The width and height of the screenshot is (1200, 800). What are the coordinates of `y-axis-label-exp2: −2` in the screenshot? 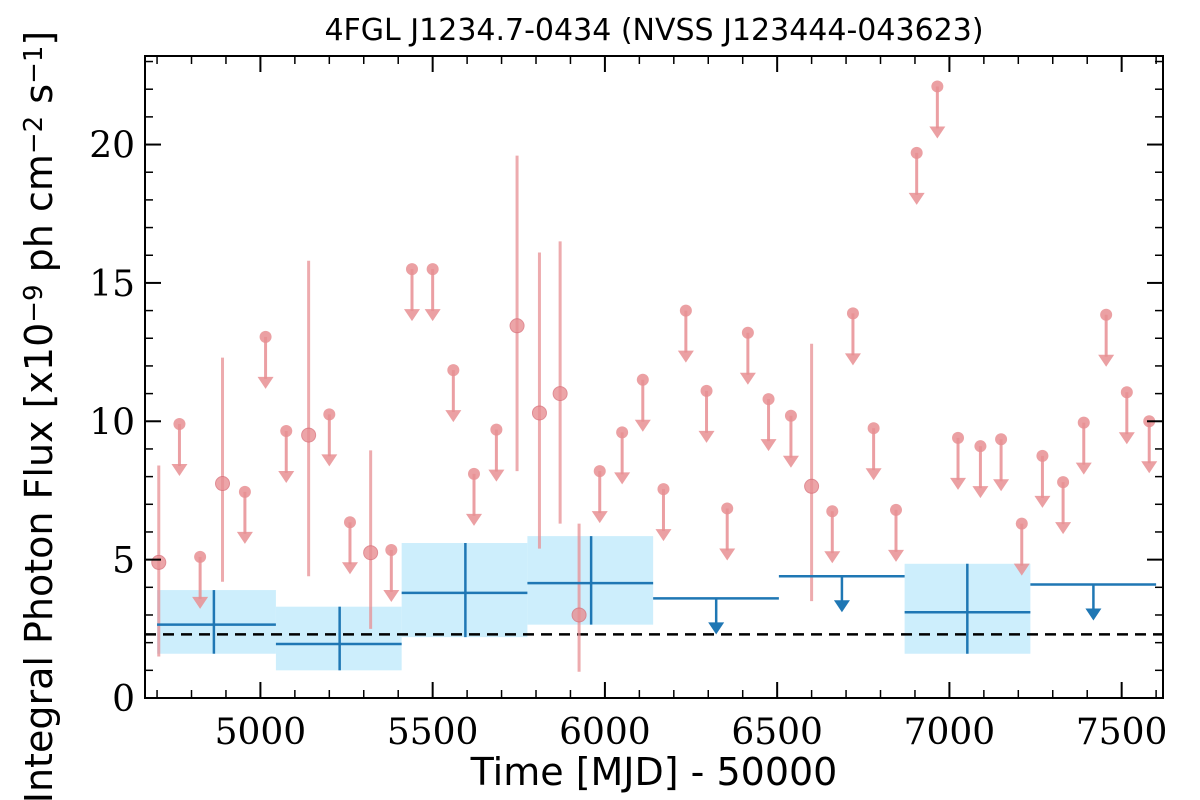 It's located at (34, 135).